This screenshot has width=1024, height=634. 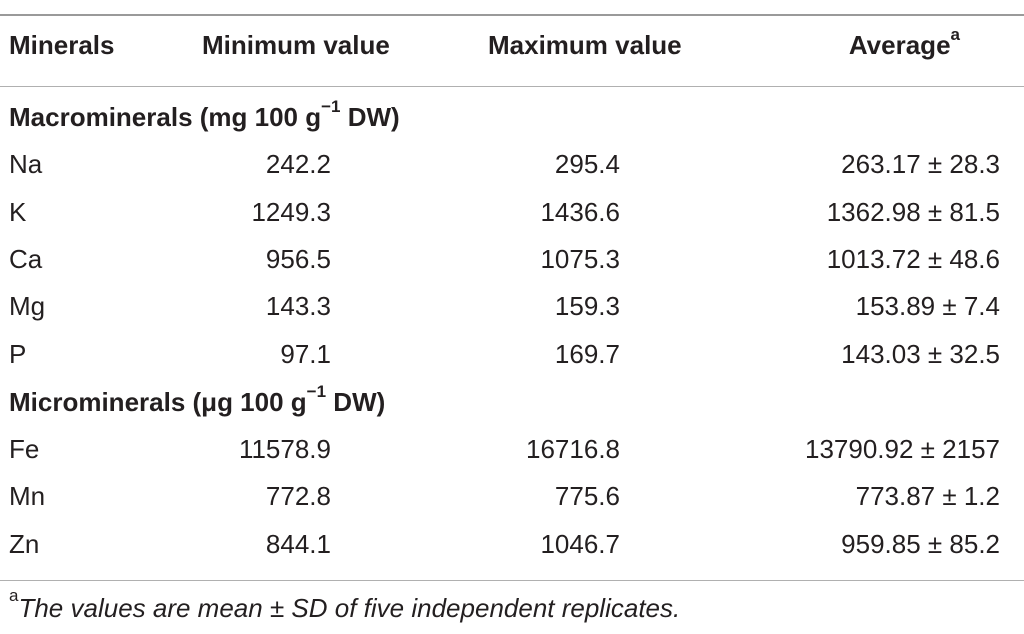 What do you see at coordinates (165, 117) in the screenshot?
I see `section-title-prefix: Macrominerals (mg 100 g` at bounding box center [165, 117].